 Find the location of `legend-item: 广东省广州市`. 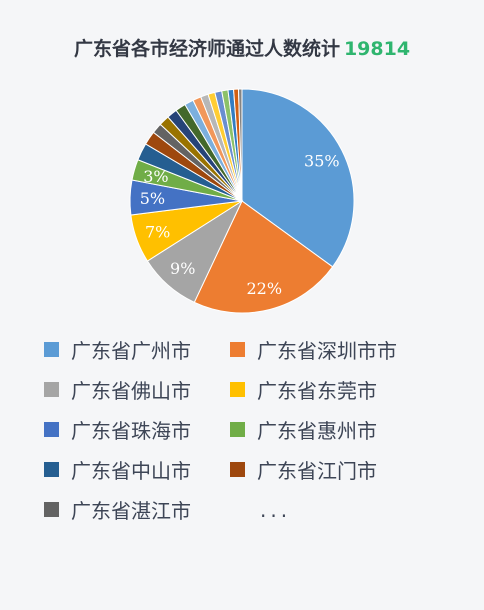

legend-item: 广东省广州市 is located at coordinates (137, 349).